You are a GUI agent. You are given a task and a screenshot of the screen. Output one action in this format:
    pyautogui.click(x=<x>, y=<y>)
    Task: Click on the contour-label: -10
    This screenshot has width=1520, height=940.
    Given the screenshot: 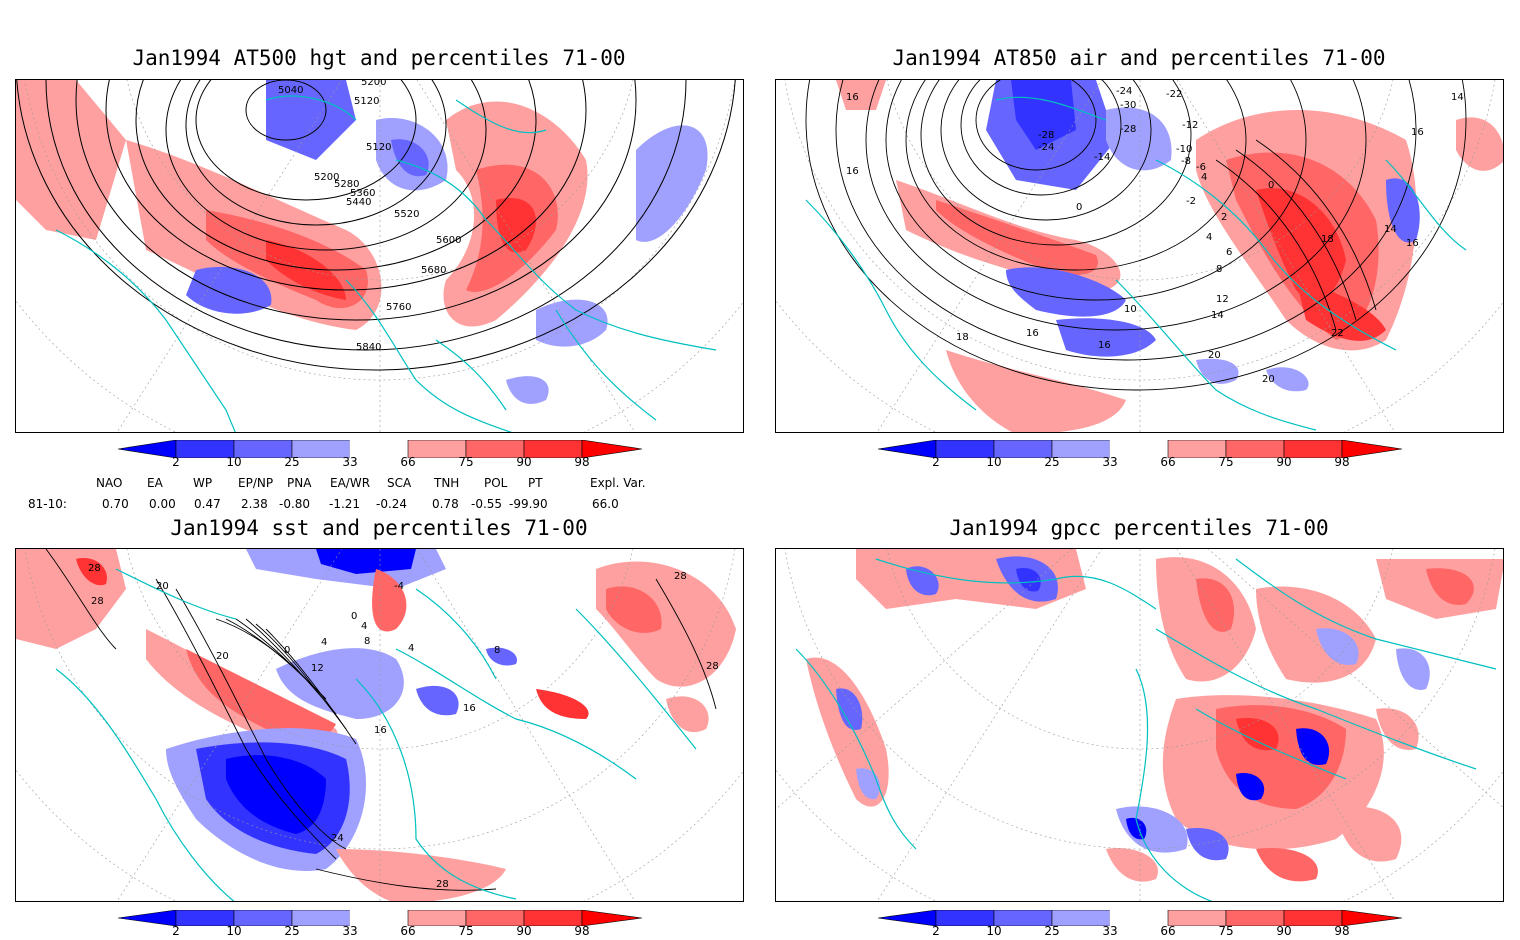 What is the action you would take?
    pyautogui.click(x=1184, y=149)
    